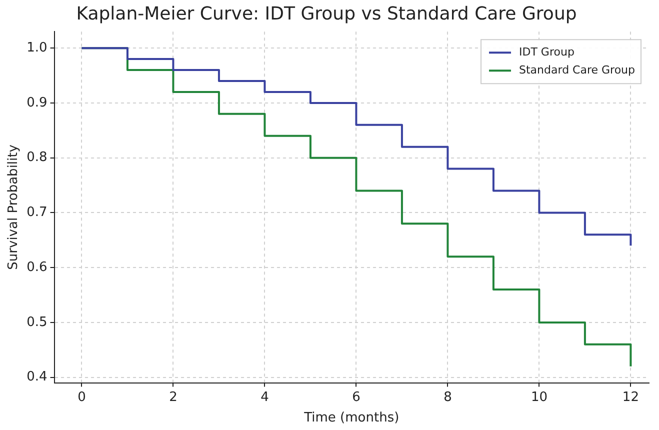 The image size is (659, 430). Describe the element at coordinates (351, 418) in the screenshot. I see `x-axis-title: Time (months)` at that location.